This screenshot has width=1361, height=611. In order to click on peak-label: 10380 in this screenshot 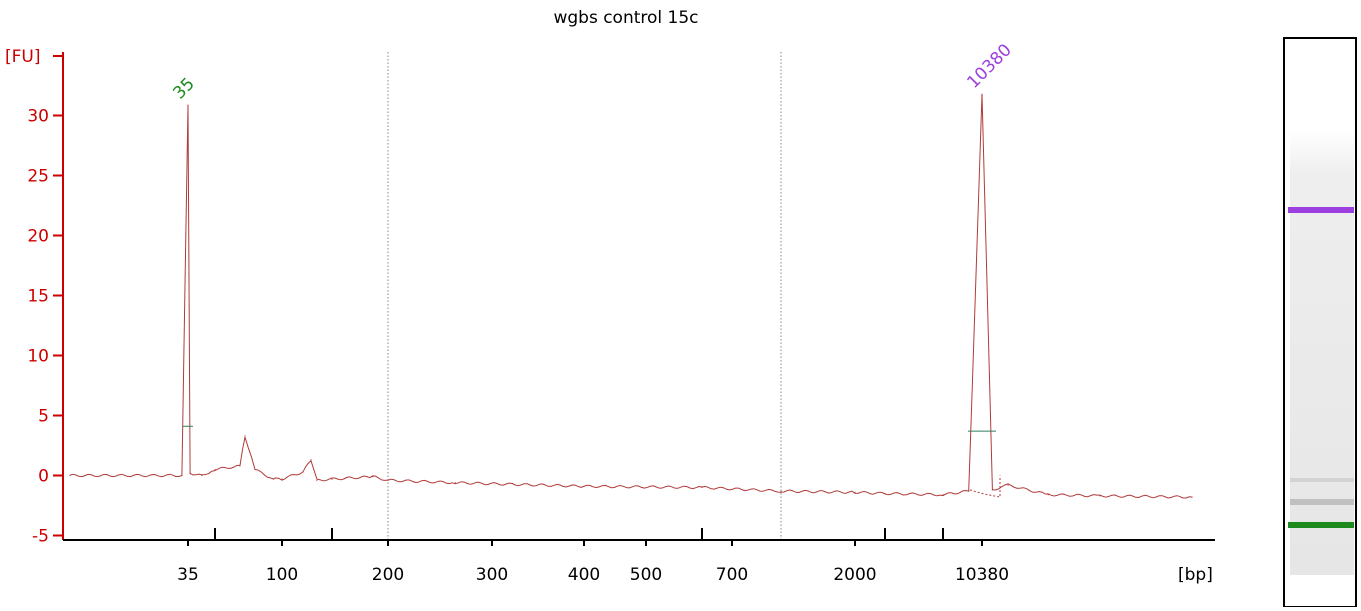, I will do `click(989, 66)`.